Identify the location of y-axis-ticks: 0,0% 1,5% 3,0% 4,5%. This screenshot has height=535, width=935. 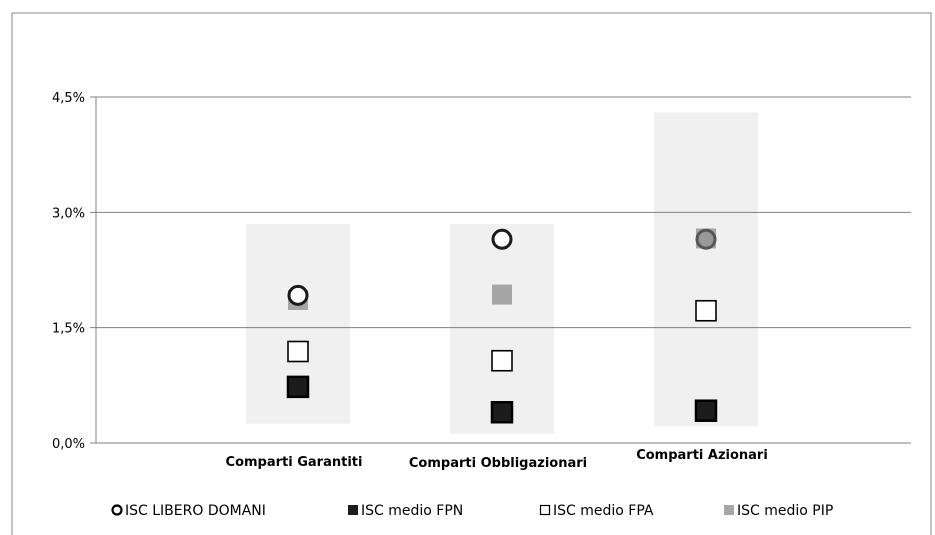
(68, 271).